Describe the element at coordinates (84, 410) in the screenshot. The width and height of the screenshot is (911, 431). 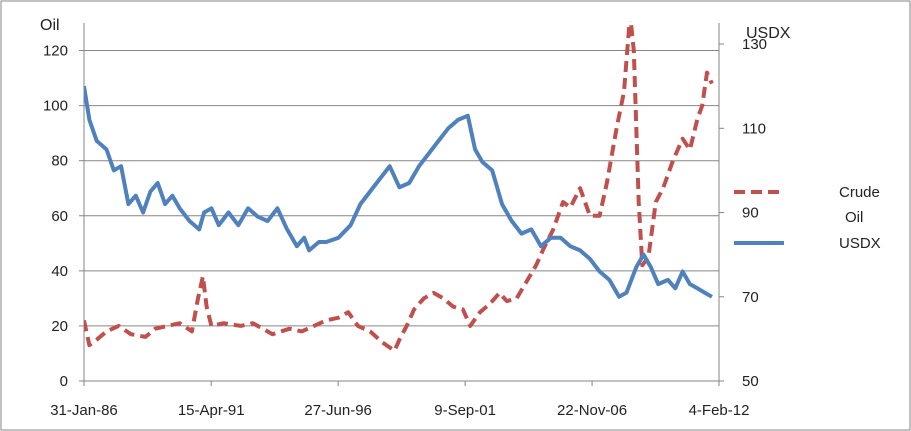
I see `x-tick-label: 31-Jan-86` at that location.